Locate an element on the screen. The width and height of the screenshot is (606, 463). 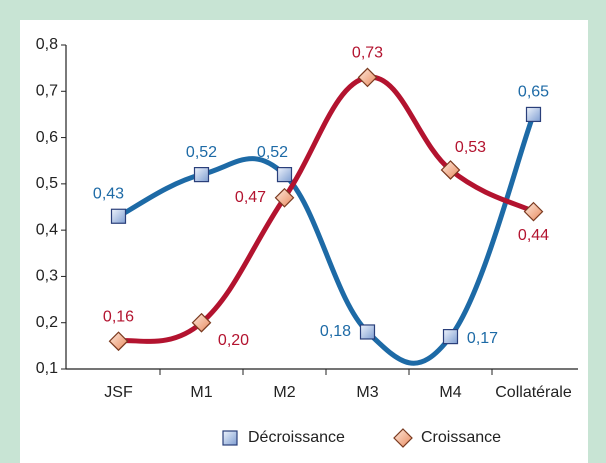
y-tick-label: 0,3 is located at coordinates (47, 276).